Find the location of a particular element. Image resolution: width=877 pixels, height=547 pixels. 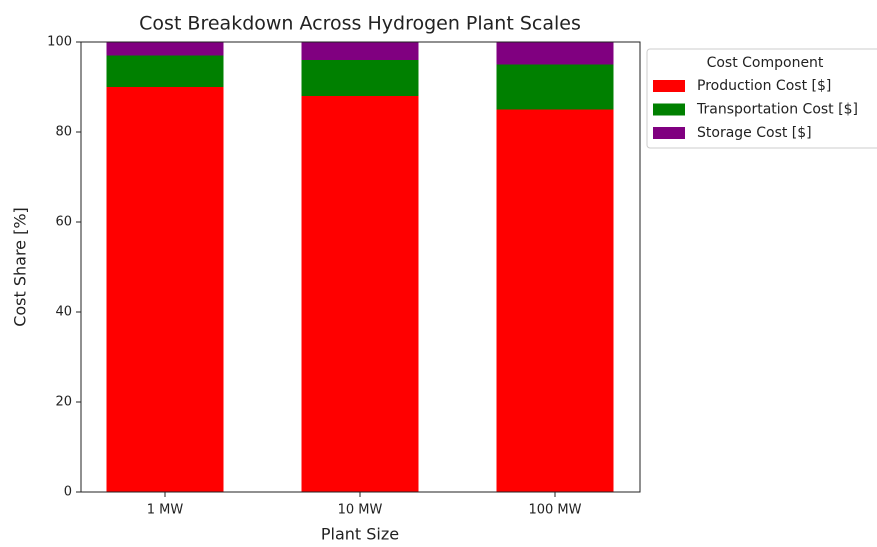

y-tick-label: 60 is located at coordinates (63, 222).